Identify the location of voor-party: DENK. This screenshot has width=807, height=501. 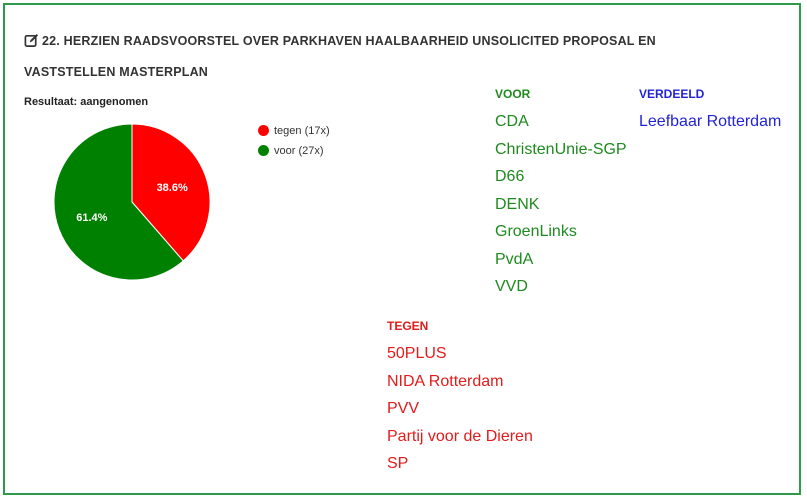
(517, 204).